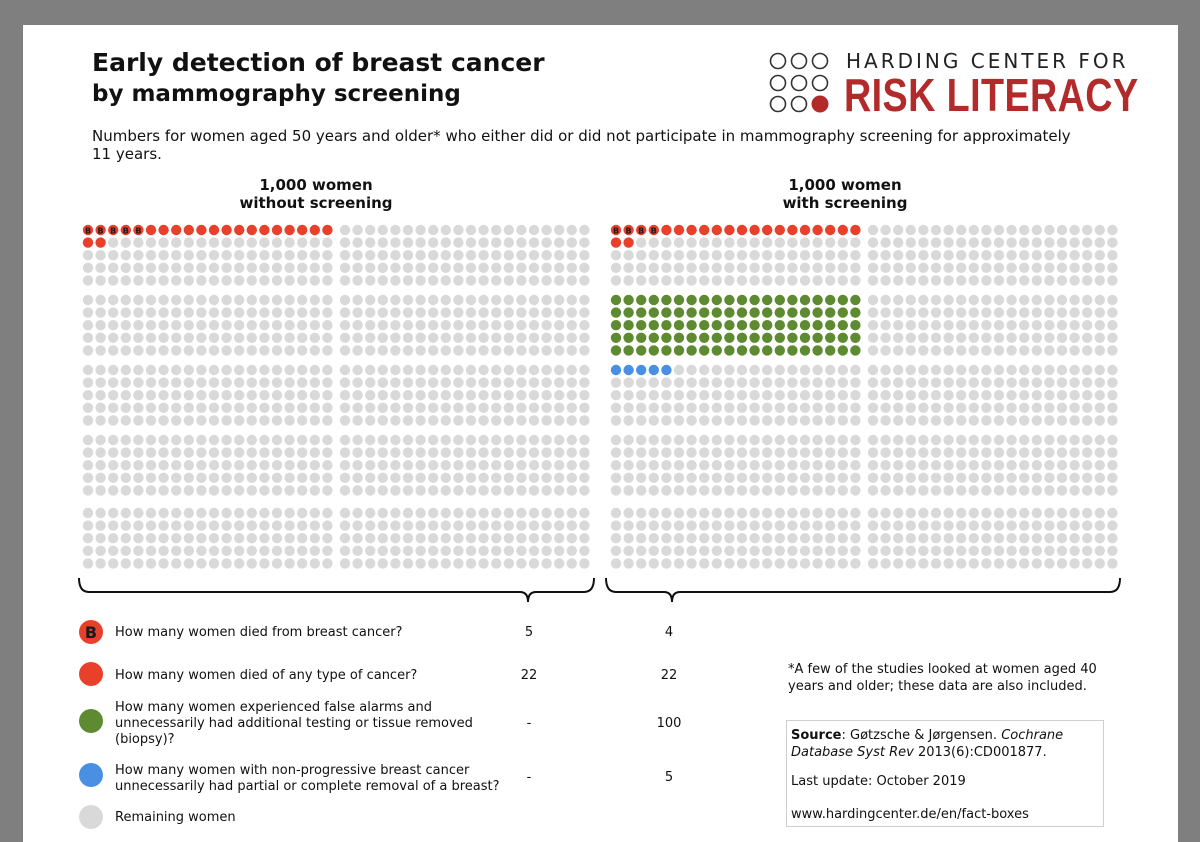 The width and height of the screenshot is (1200, 842). Describe the element at coordinates (91, 632) in the screenshot. I see `red-dot-b-icon` at that location.